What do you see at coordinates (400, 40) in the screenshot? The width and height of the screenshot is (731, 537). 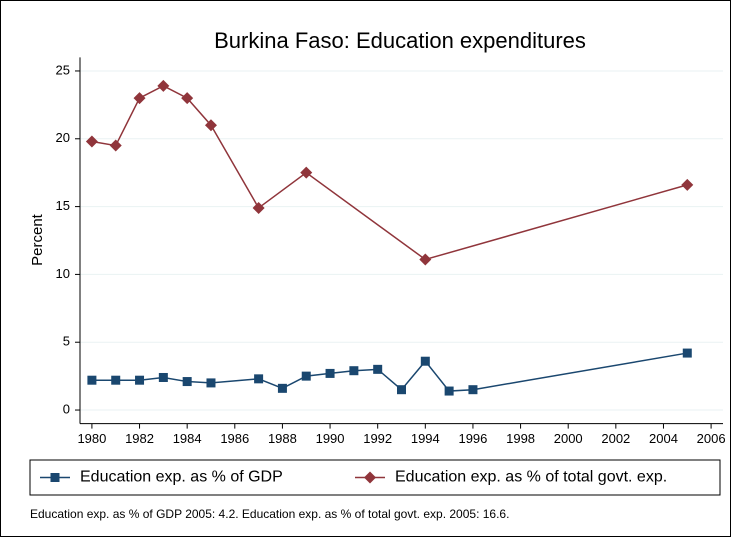 I see `chart-title: Burkina Faso: Education expenditures` at bounding box center [400, 40].